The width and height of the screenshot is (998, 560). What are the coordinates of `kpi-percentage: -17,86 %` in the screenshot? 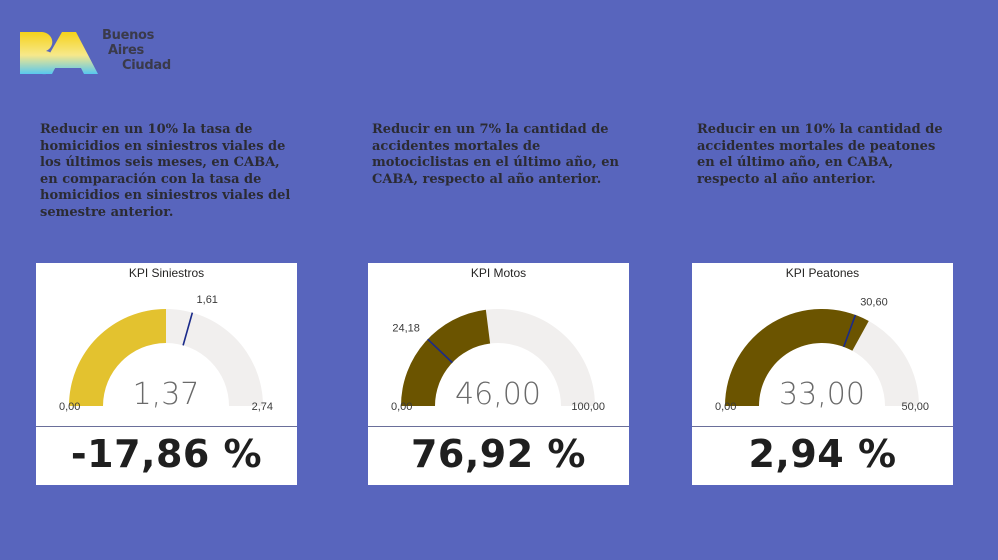 It's located at (166, 454).